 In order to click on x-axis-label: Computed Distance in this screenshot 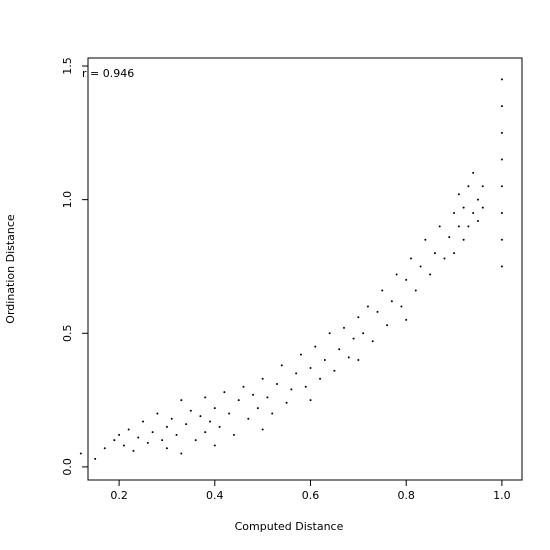, I will do `click(289, 526)`.